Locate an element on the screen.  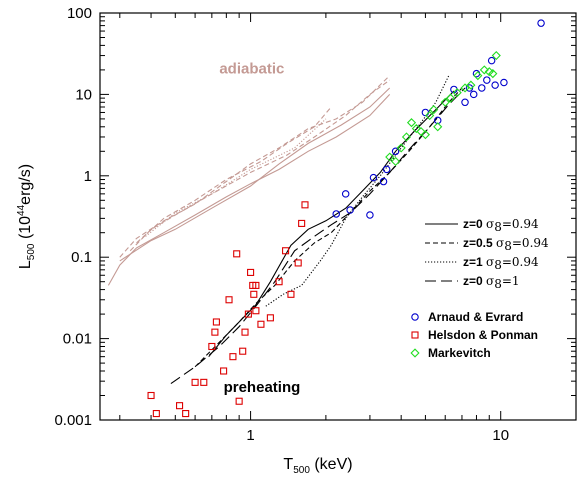
y-axis-title-mid: (10 is located at coordinates (25, 230).